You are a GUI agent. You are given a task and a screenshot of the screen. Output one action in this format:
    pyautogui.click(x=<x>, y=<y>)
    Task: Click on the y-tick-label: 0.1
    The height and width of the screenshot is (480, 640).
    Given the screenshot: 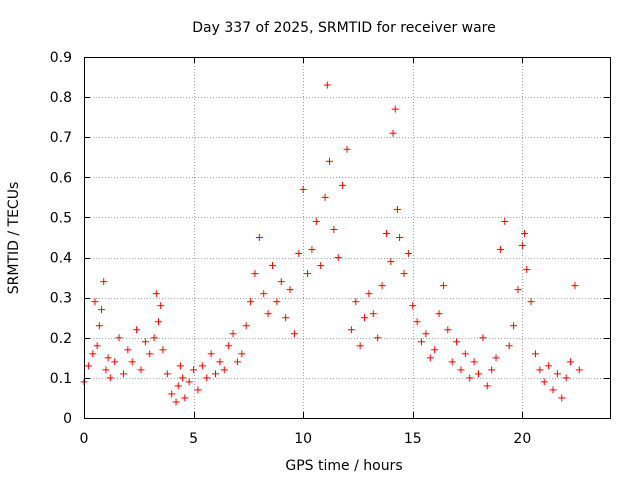 What is the action you would take?
    pyautogui.click(x=61, y=379)
    